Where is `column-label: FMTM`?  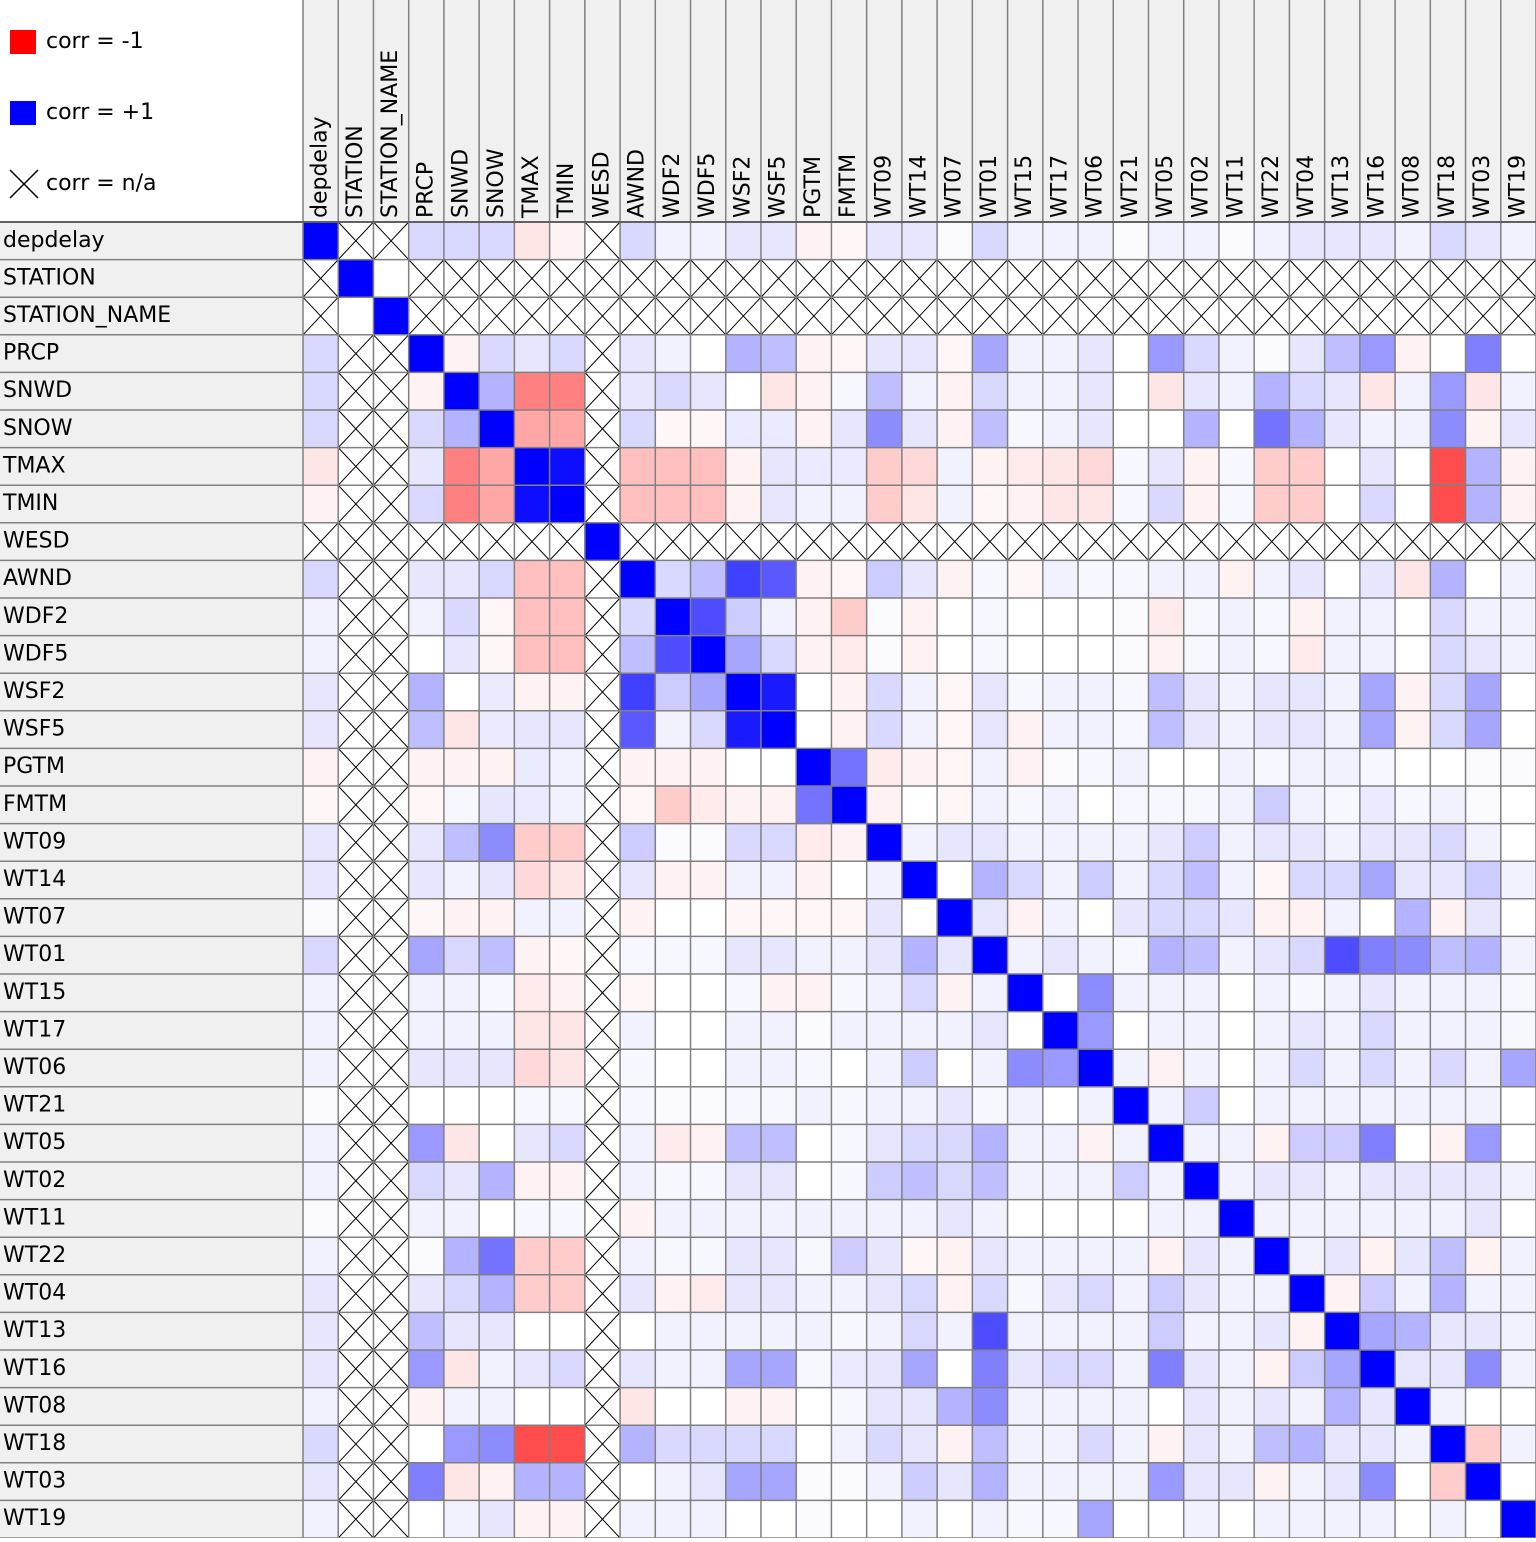
column-label: FMTM is located at coordinates (848, 186).